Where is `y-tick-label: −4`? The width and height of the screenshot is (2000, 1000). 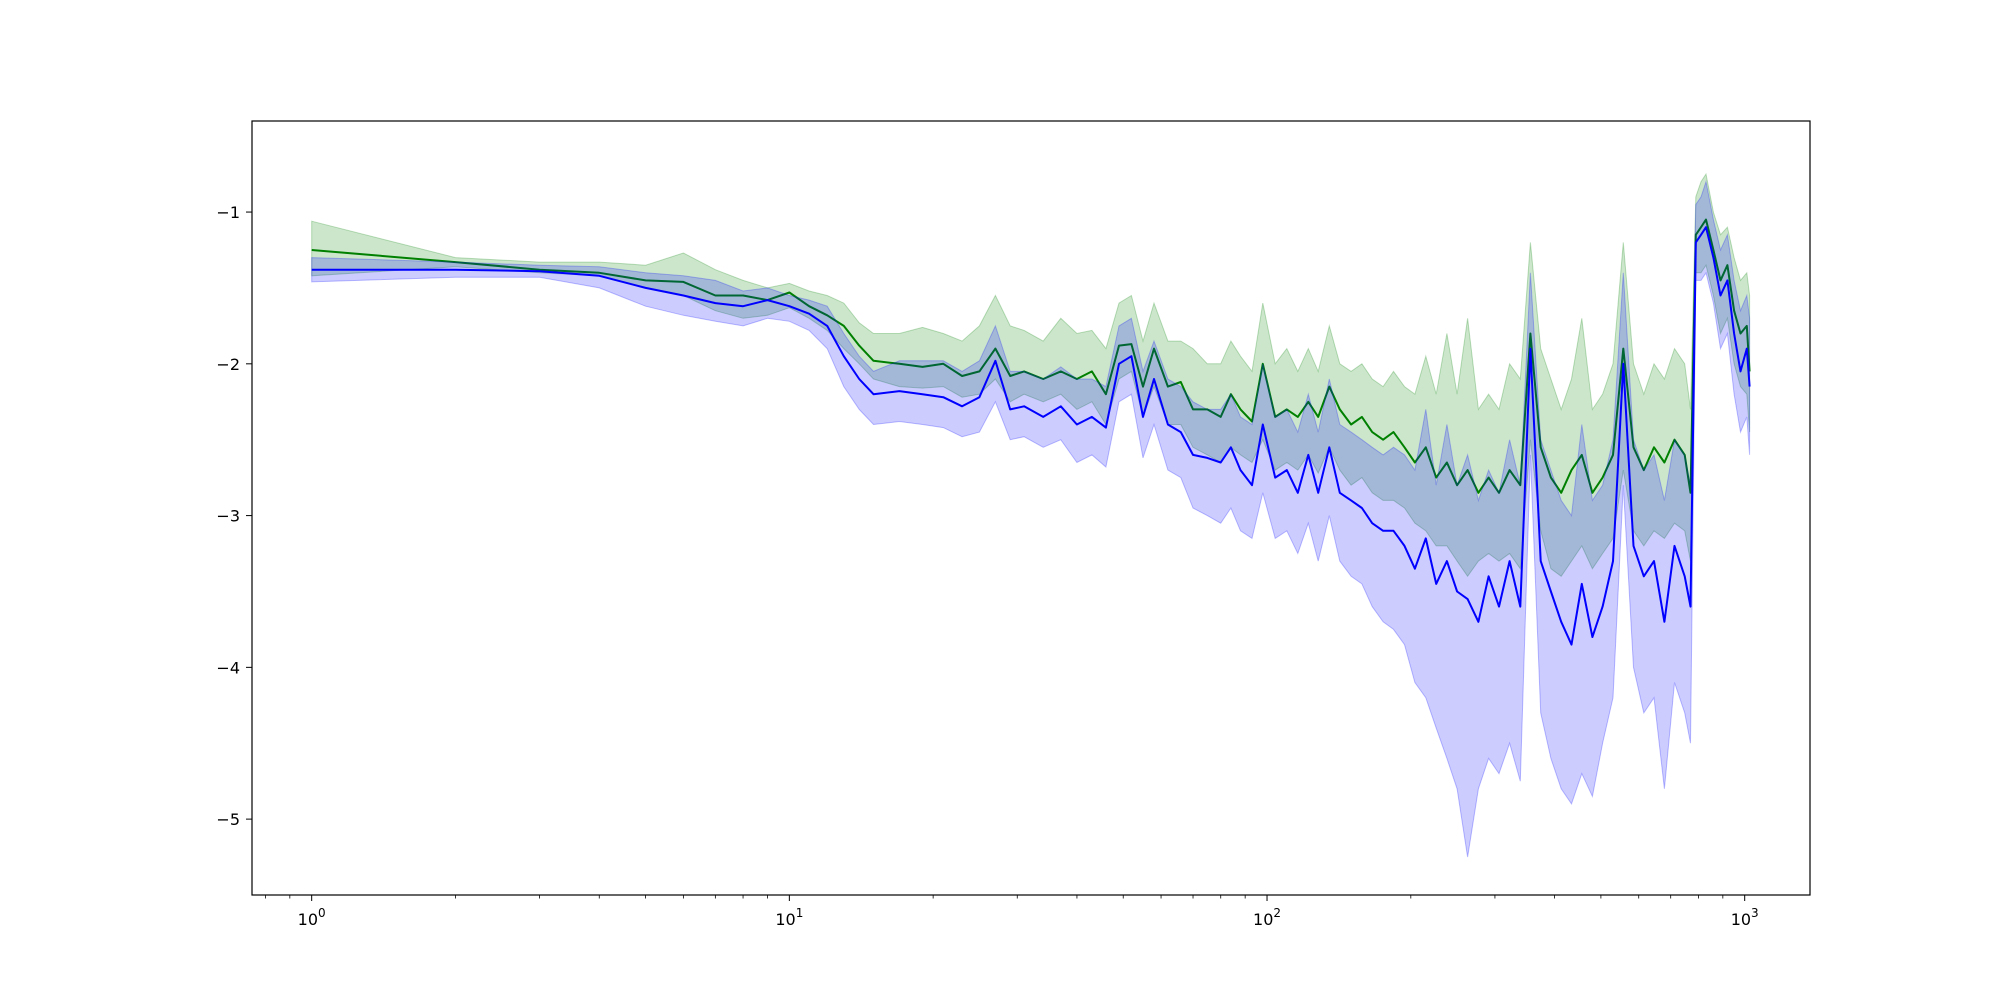 y-tick-label: −4 is located at coordinates (228, 667).